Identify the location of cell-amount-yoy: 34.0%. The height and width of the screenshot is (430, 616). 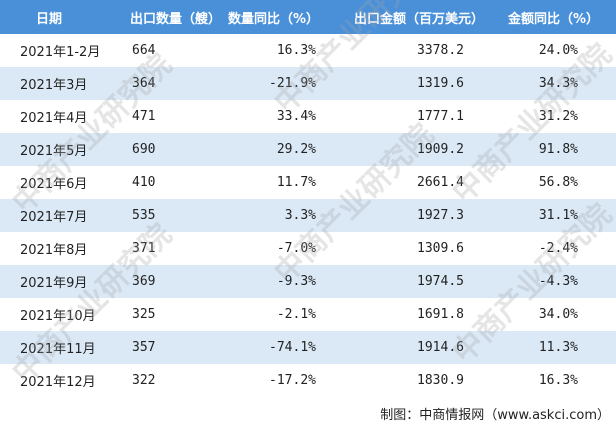
(558, 314).